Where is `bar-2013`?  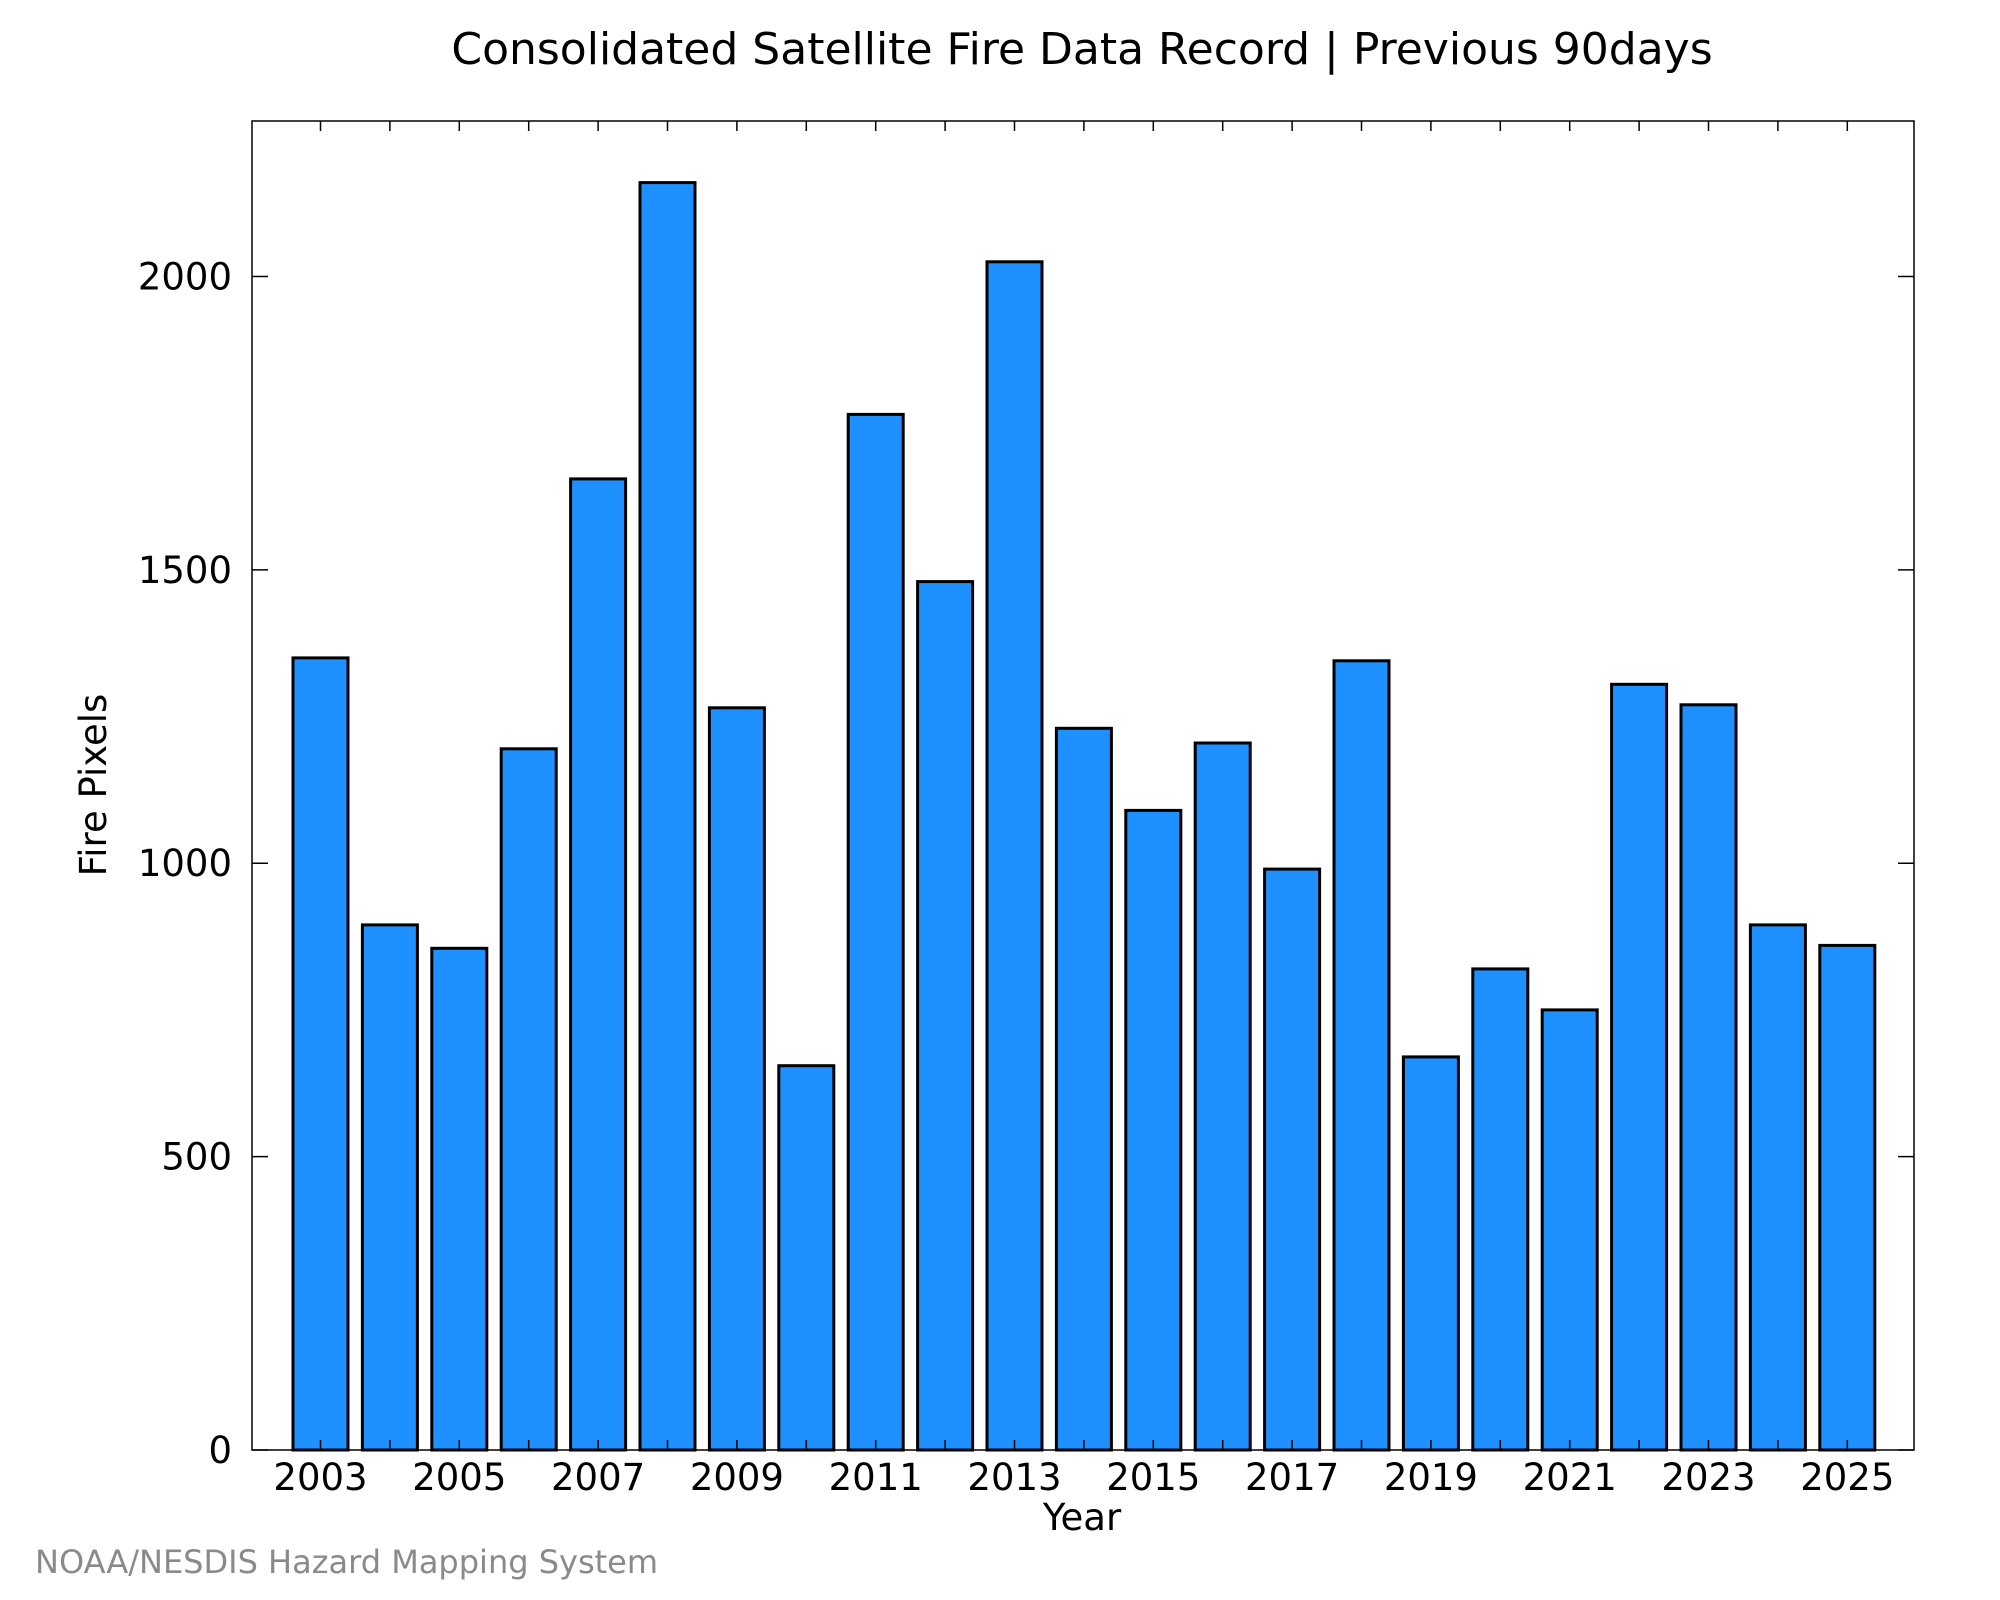
bar-2013 is located at coordinates (1014, 856).